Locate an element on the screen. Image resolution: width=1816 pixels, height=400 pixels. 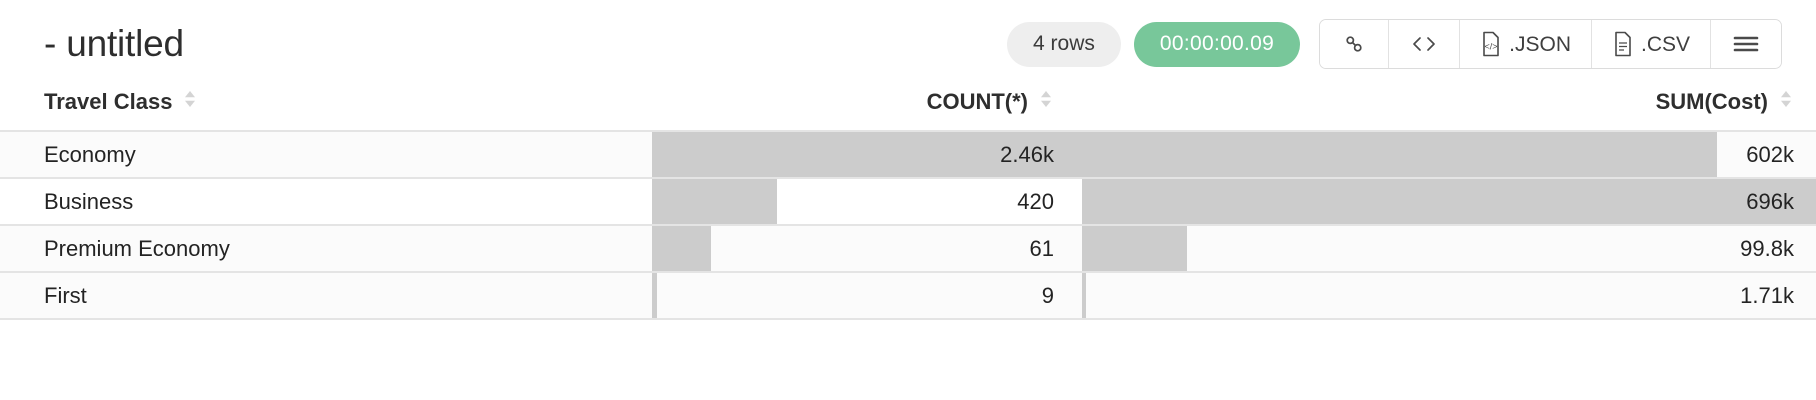
link-icon is located at coordinates (1354, 44).